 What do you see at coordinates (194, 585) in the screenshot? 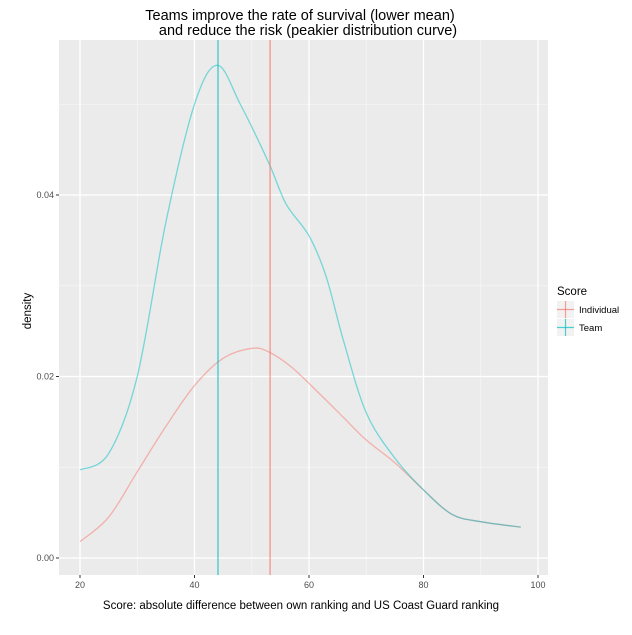
I see `x-tick-label: 40` at bounding box center [194, 585].